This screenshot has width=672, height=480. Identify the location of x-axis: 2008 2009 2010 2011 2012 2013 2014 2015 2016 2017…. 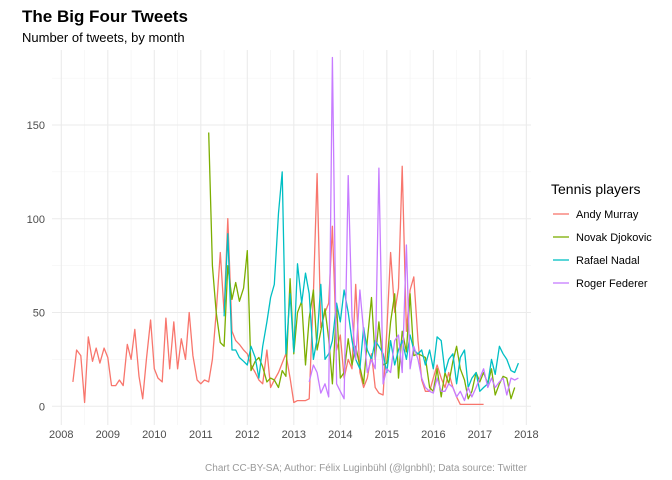
(294, 435).